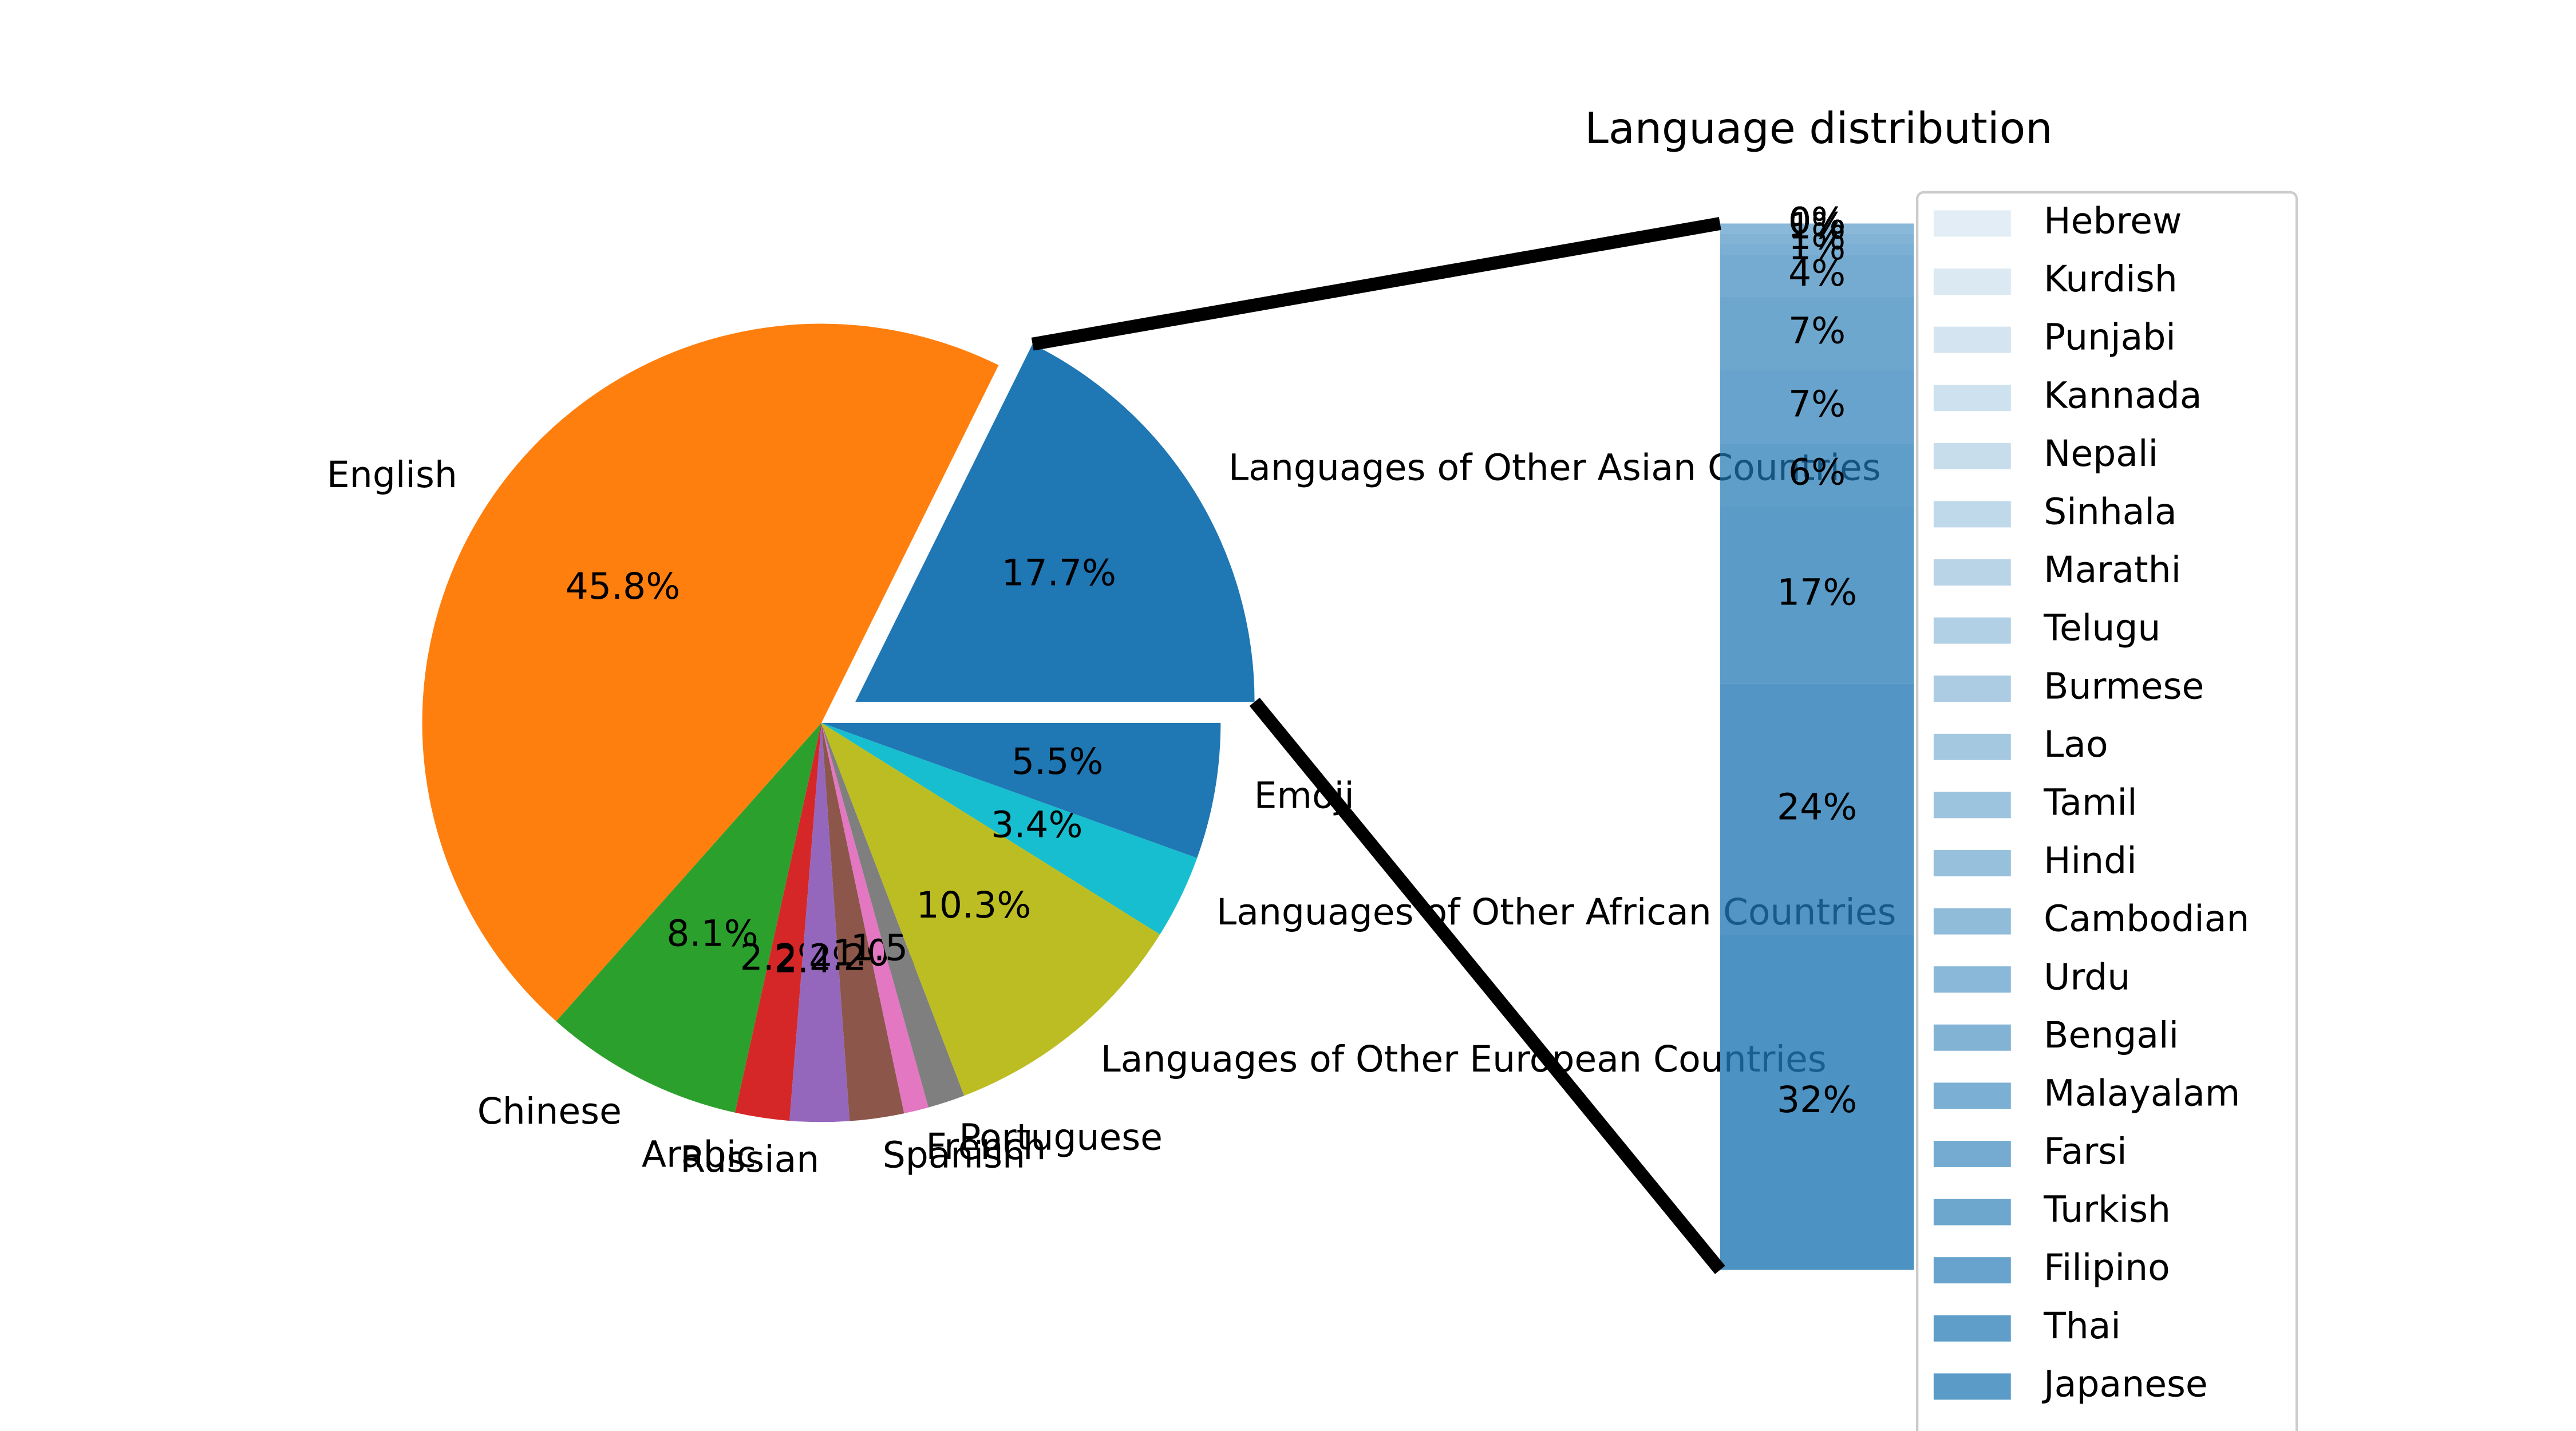  Describe the element at coordinates (2111, 1035) in the screenshot. I see `legend-label: Bengali` at that location.